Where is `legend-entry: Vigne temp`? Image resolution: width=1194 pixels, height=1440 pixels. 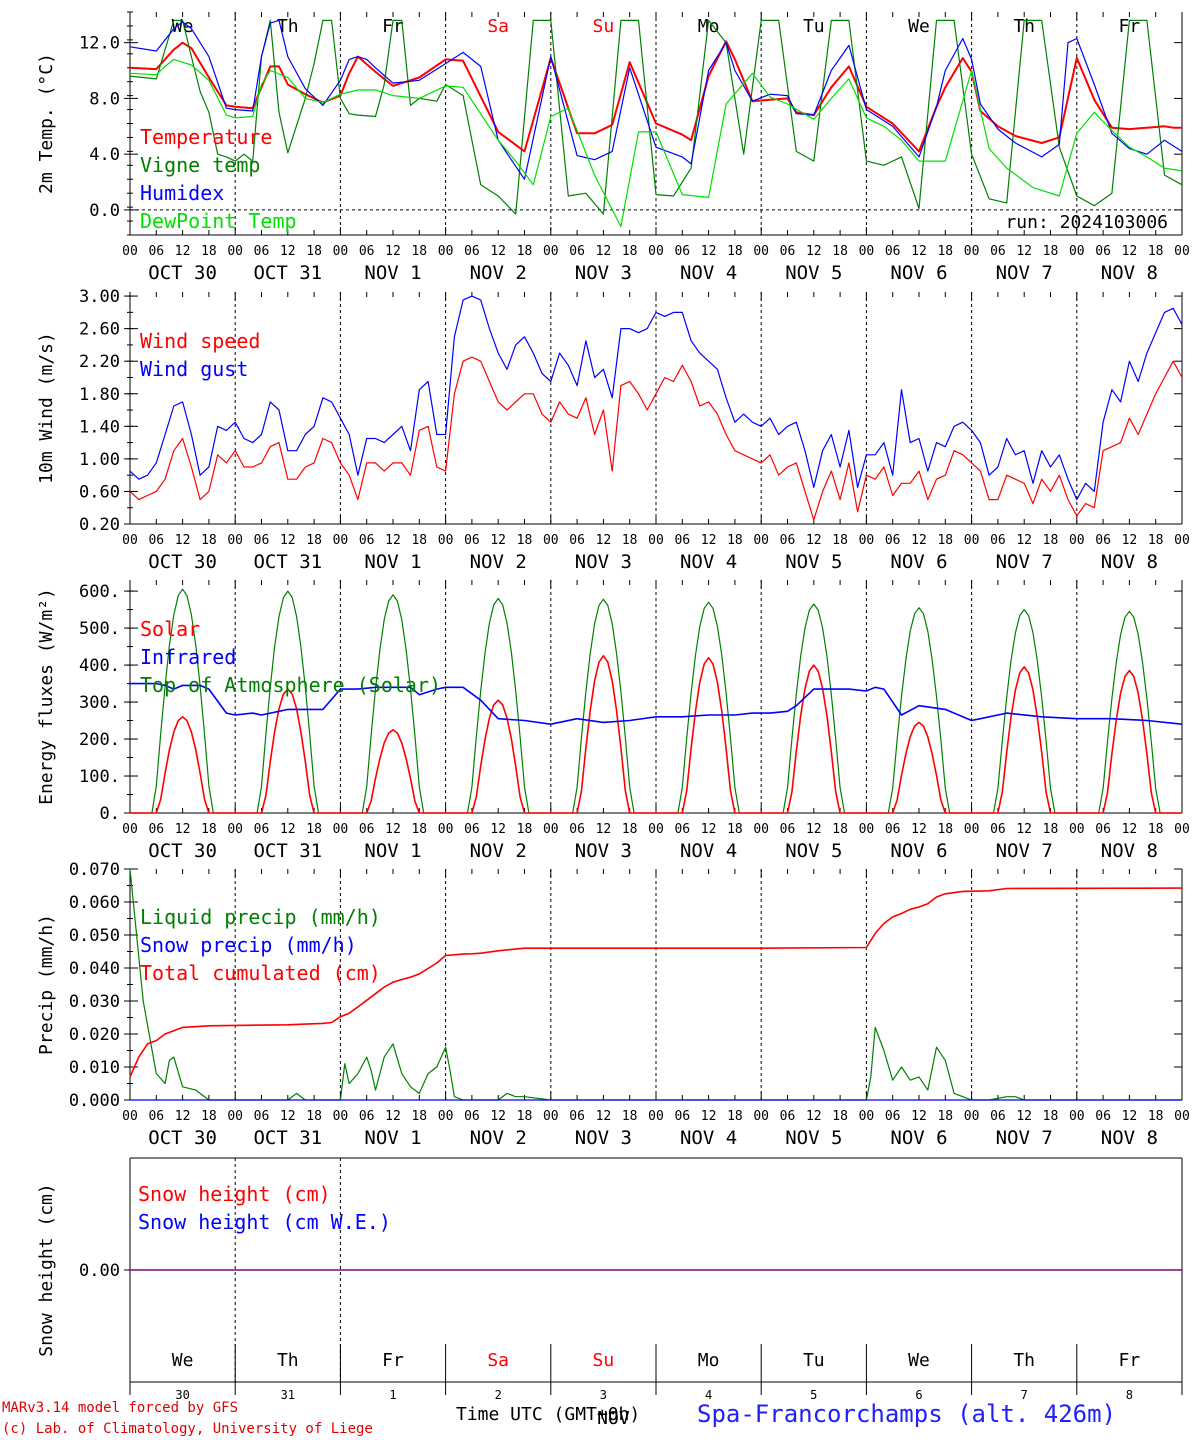
legend-entry: Vigne temp is located at coordinates (200, 165).